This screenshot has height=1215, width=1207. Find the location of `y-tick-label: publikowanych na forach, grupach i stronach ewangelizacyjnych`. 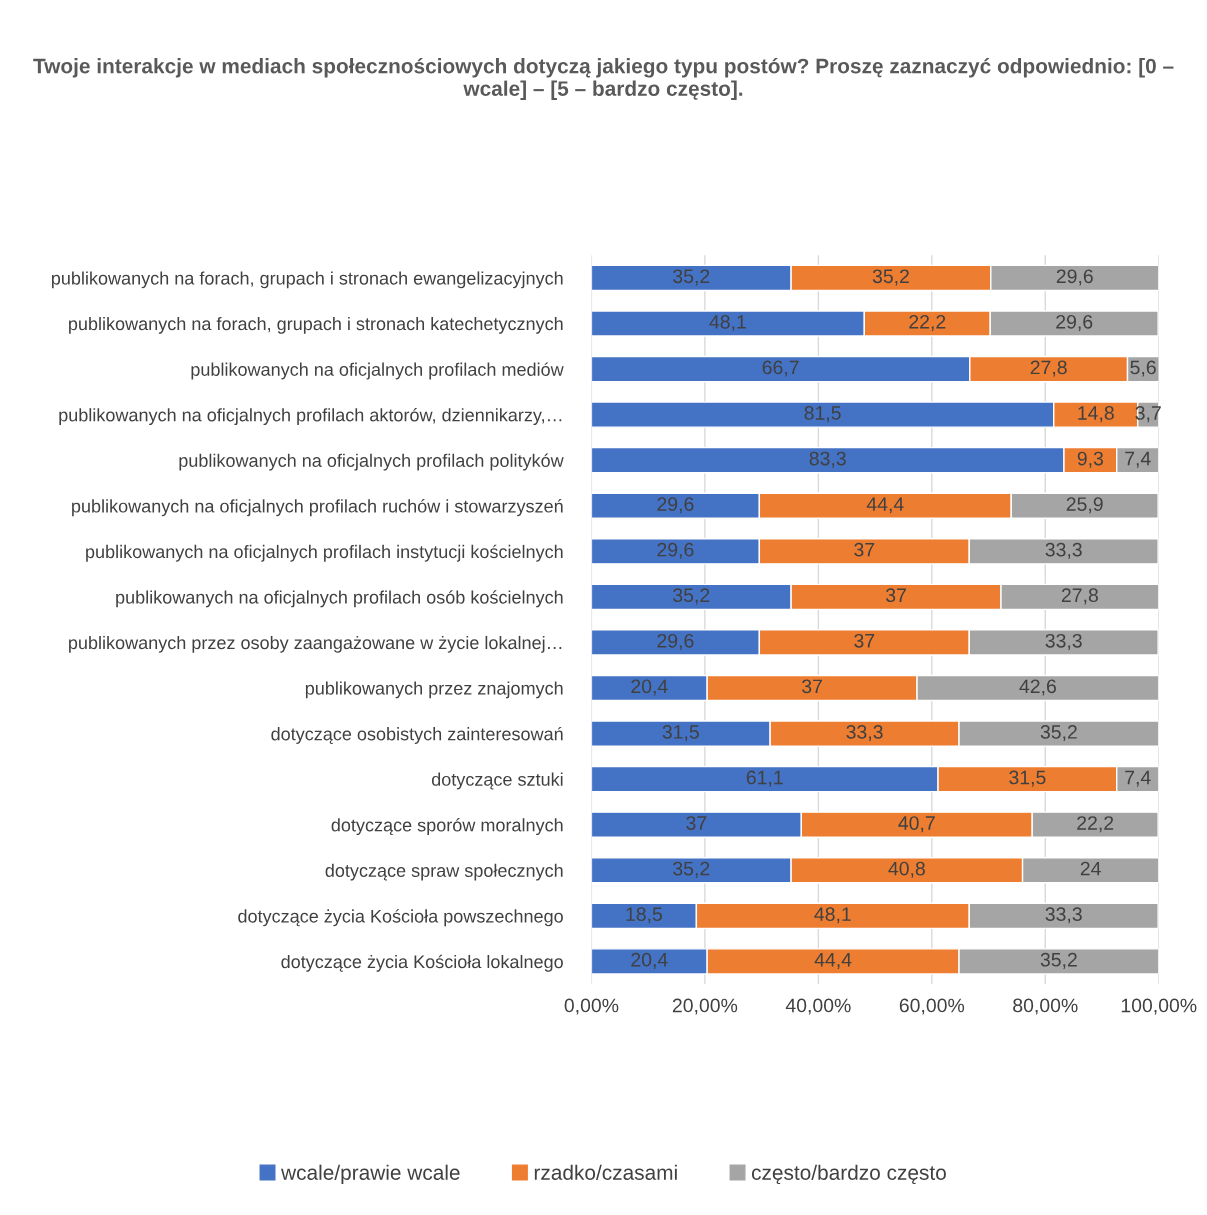

y-tick-label: publikowanych na forach, grupach i stronach ewangelizacyjnych is located at coordinates (307, 280).